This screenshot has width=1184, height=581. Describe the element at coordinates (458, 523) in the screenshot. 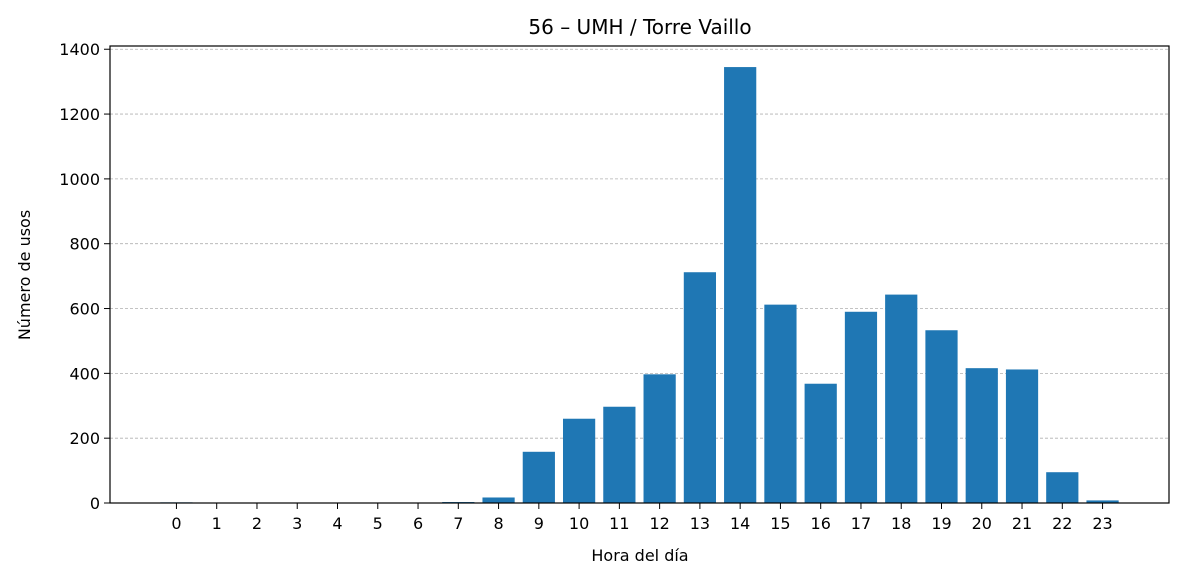

I see `x-tick-label: 7` at that location.